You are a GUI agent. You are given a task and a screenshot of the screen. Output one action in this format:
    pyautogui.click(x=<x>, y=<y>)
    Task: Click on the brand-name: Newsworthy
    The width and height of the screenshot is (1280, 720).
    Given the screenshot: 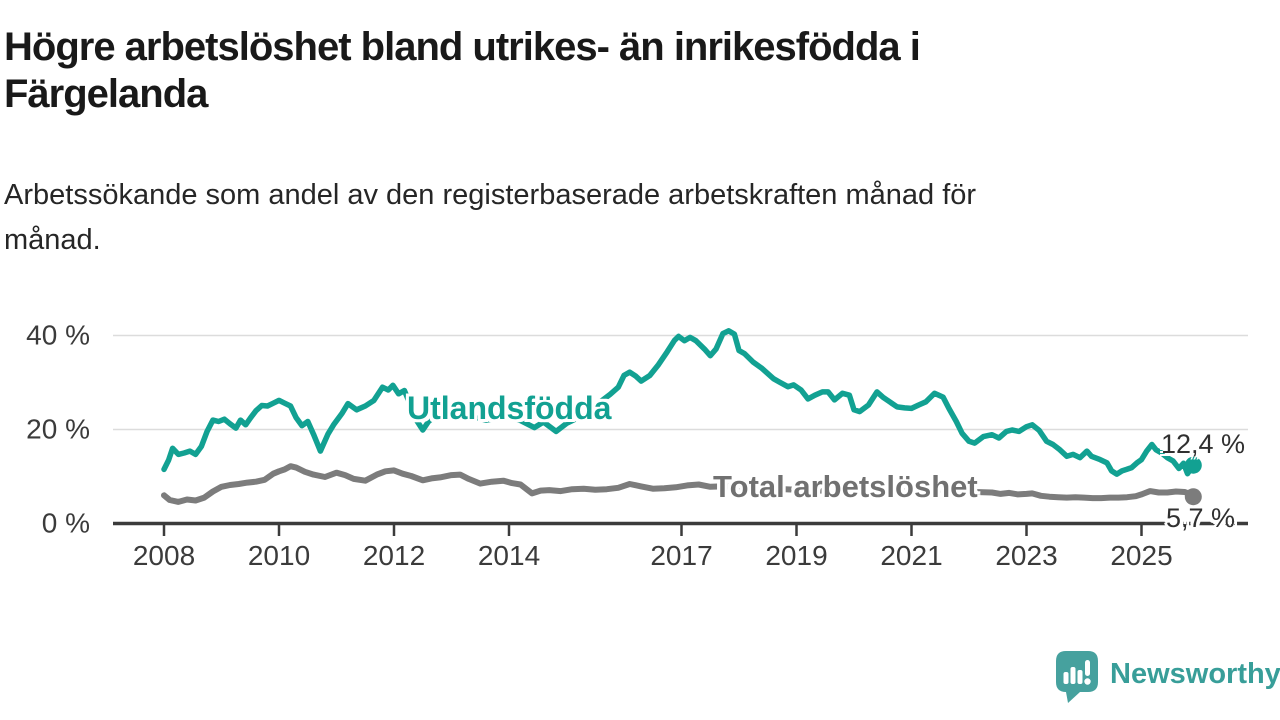 What is the action you would take?
    pyautogui.click(x=1195, y=674)
    